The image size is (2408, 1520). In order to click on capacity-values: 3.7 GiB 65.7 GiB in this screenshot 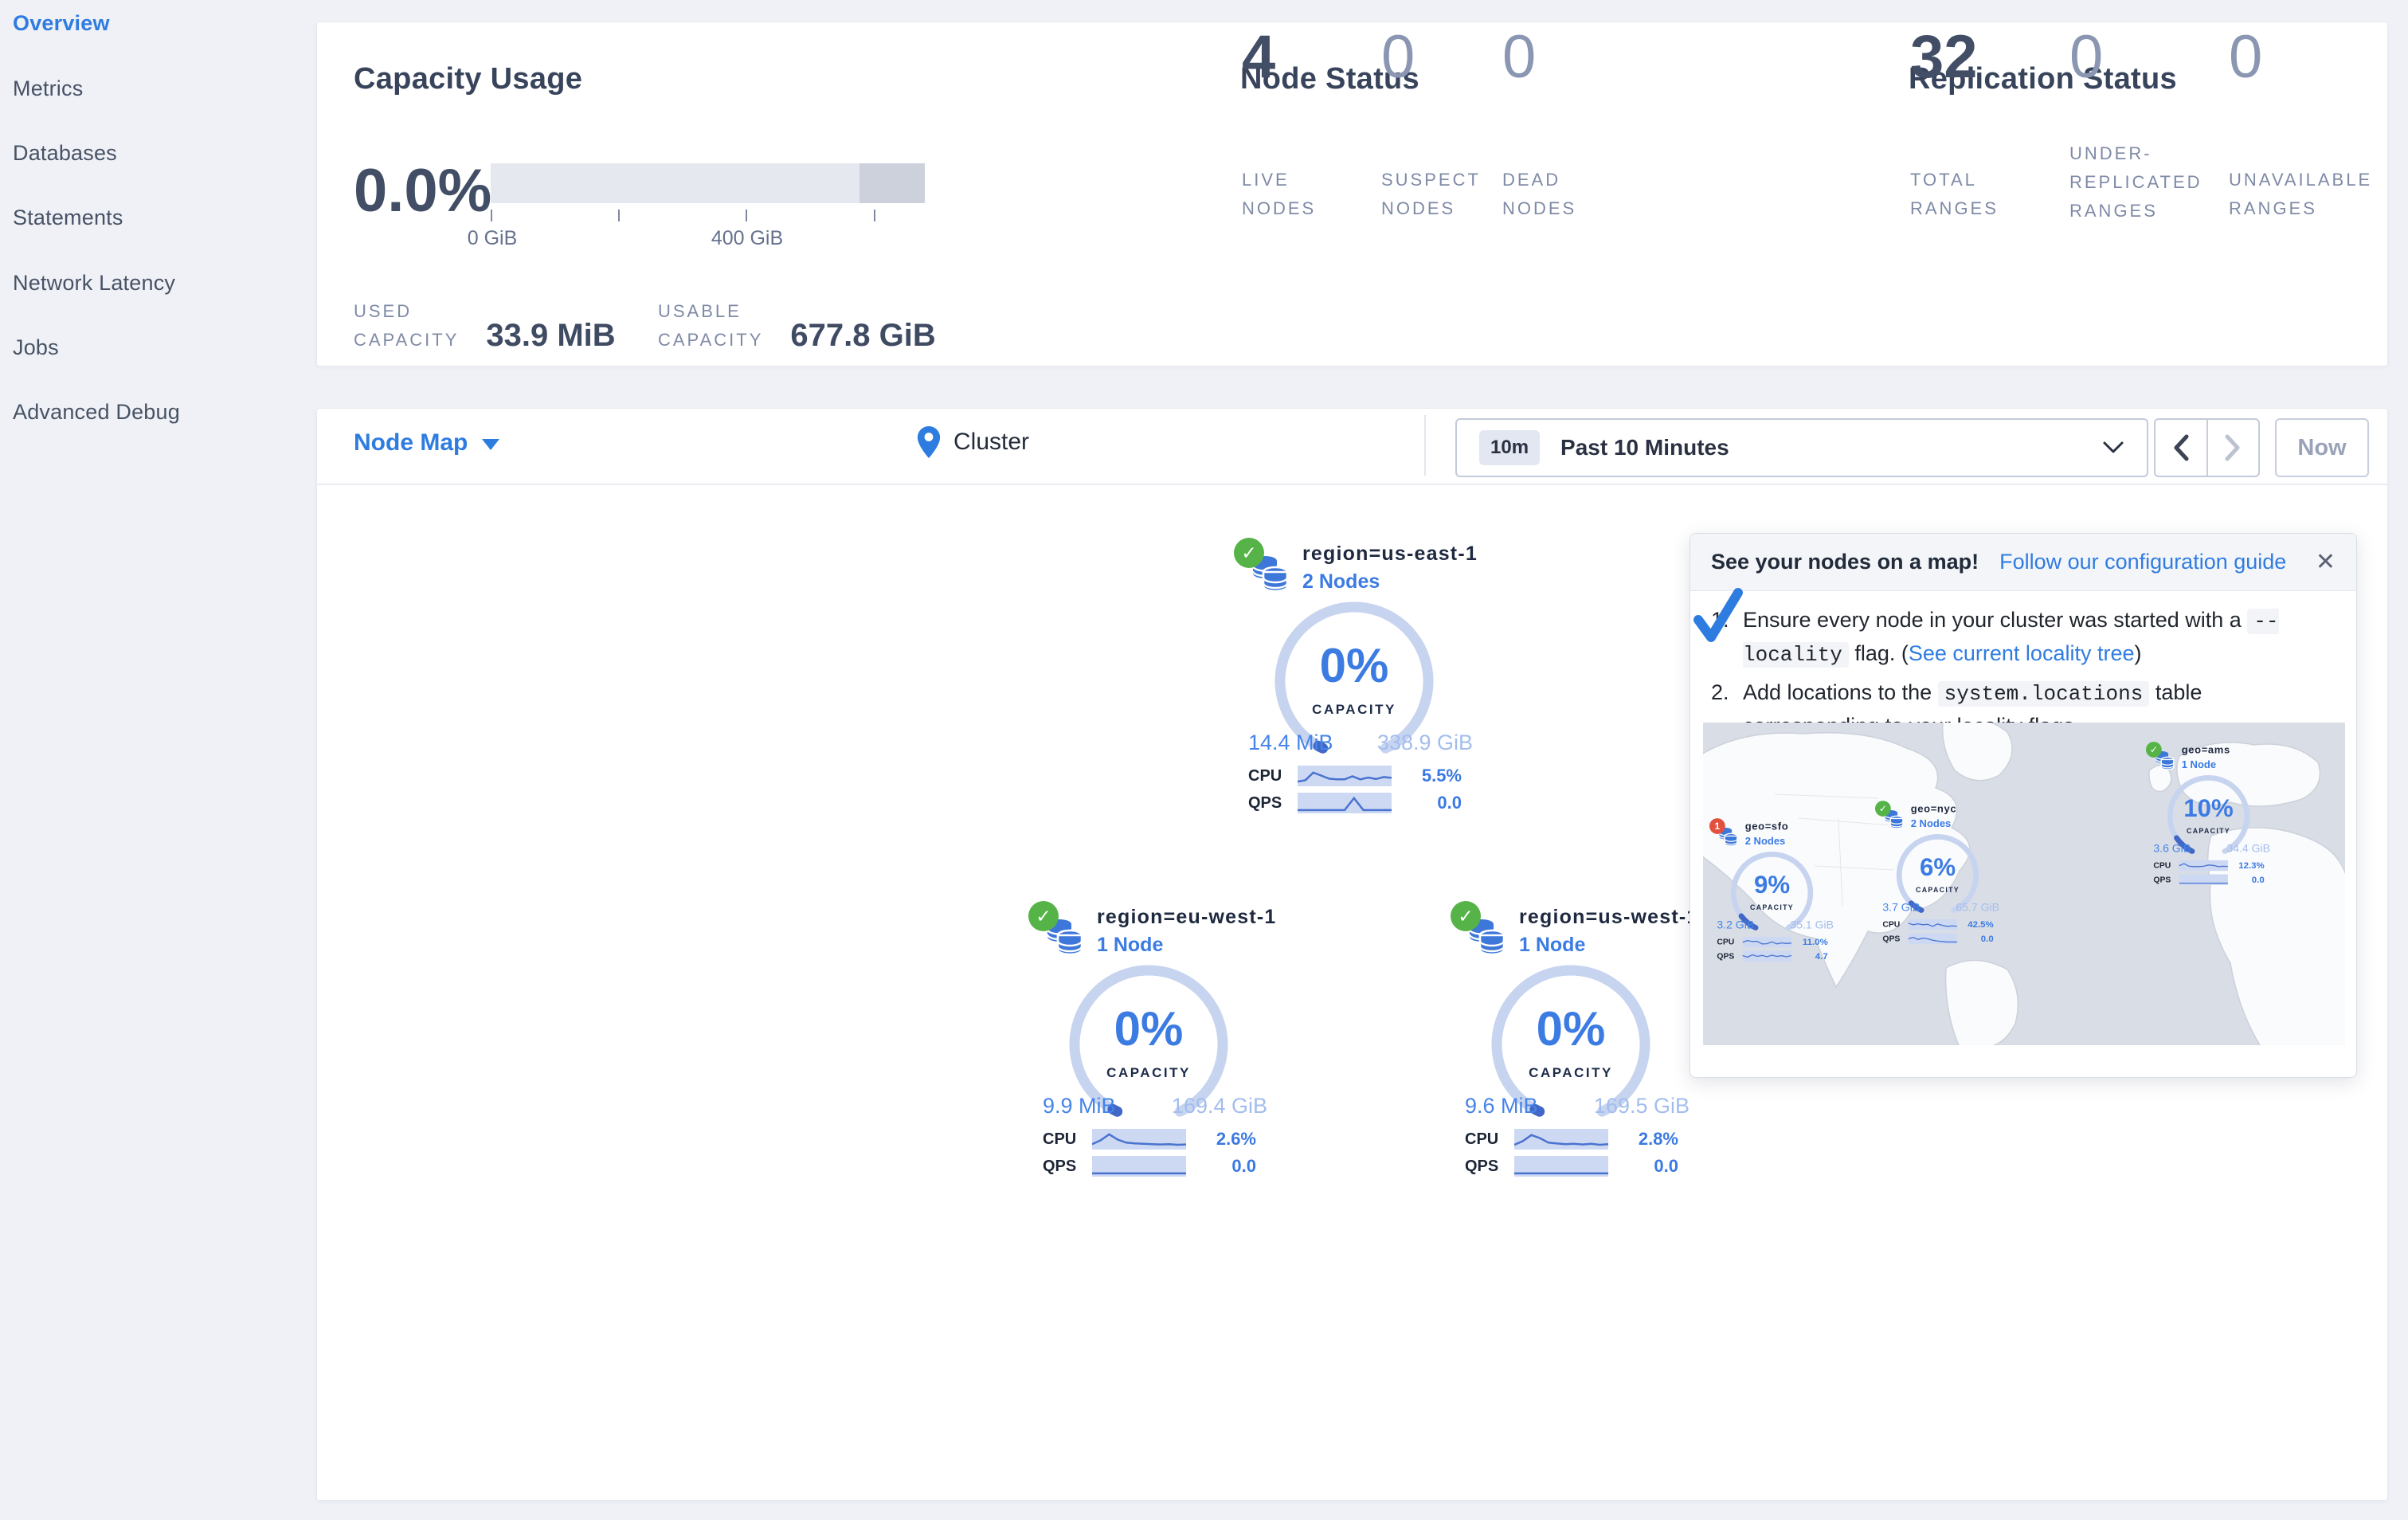, I will do `click(1941, 908)`.